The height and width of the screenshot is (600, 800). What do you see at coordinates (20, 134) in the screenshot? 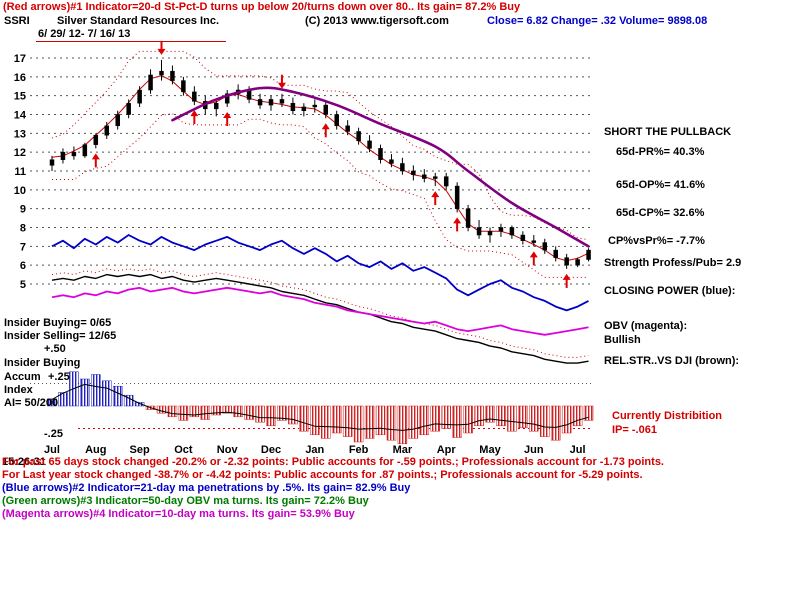
I see `svg-text: 13` at bounding box center [20, 134].